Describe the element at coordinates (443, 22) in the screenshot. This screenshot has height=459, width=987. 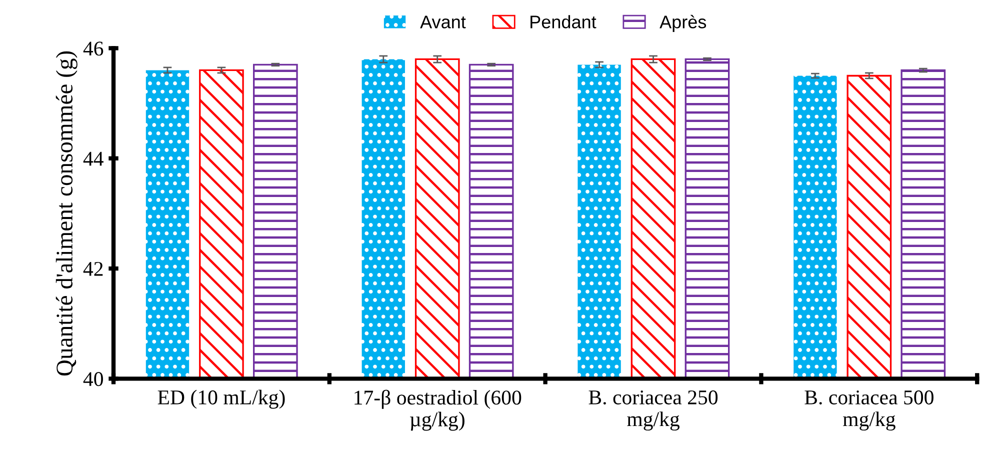
I see `legend-label: Avant` at that location.